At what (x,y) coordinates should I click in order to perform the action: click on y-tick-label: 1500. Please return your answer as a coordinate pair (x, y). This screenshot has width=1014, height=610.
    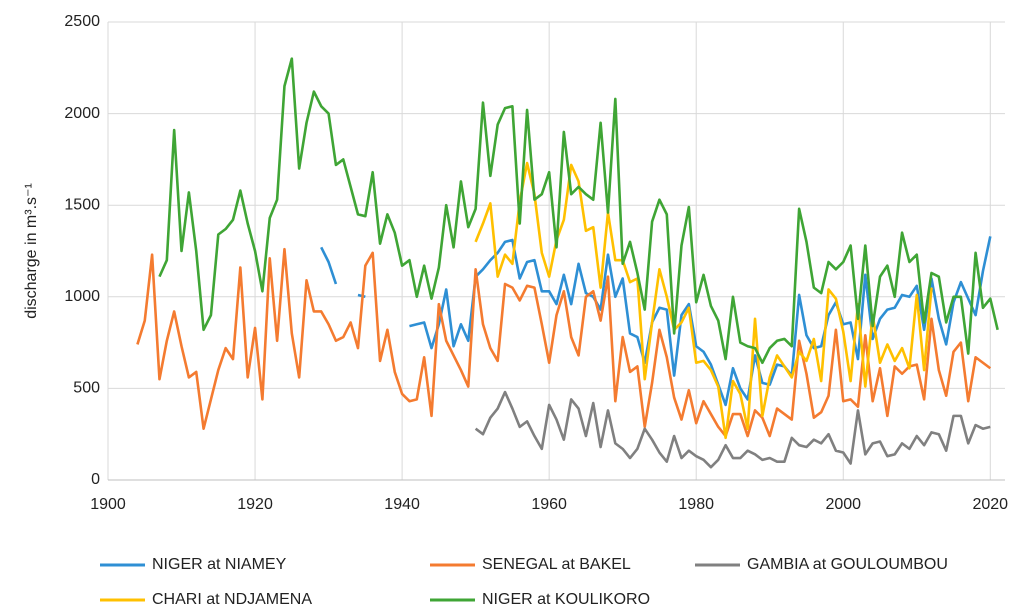
    Looking at the image, I should click on (82, 204).